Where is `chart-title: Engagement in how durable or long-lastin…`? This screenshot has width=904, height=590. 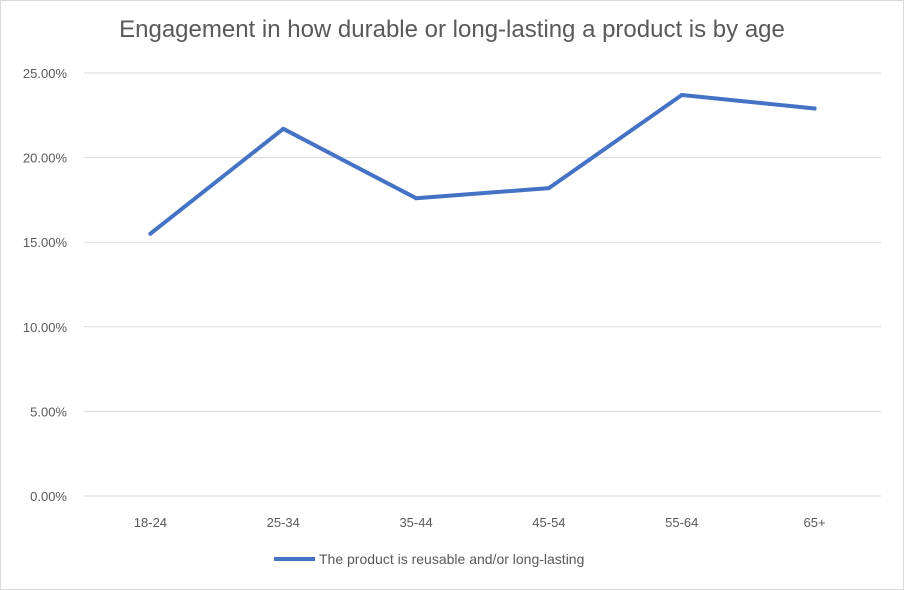 chart-title: Engagement in how durable or long-lastin… is located at coordinates (452, 29).